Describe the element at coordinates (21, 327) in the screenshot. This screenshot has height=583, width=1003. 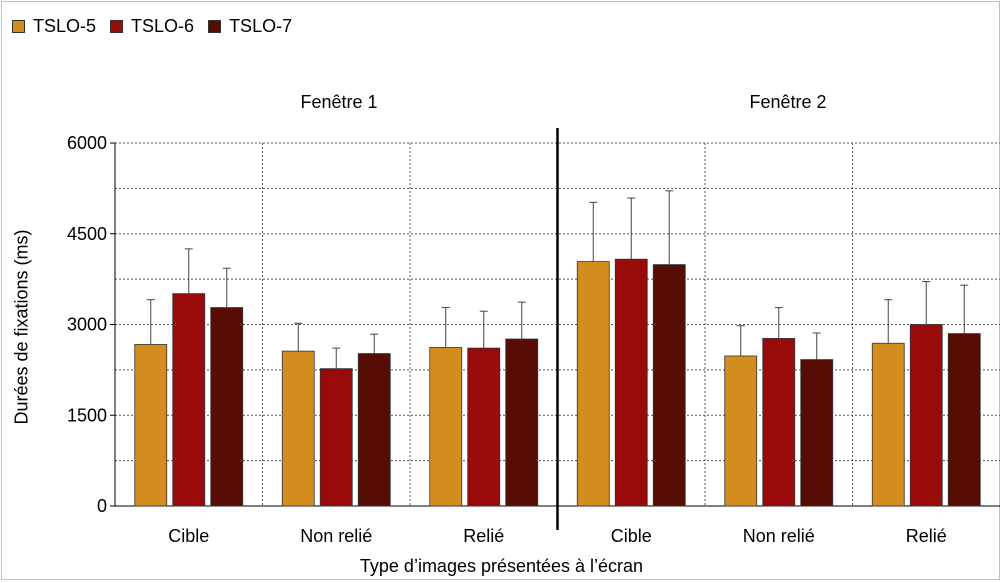
I see `y-axis-label: Durées de fixations (ms)` at that location.